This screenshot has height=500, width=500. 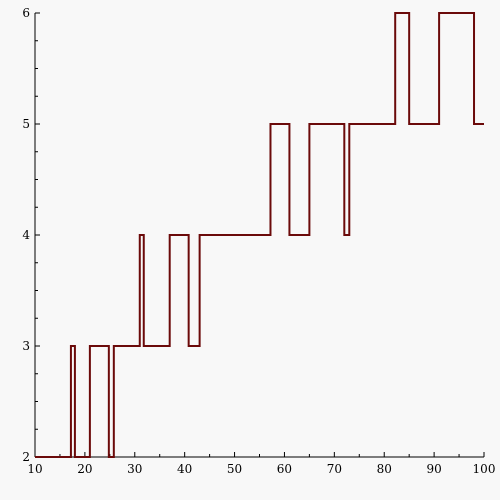 I want to click on y-tick-label: 5, so click(x=26, y=124).